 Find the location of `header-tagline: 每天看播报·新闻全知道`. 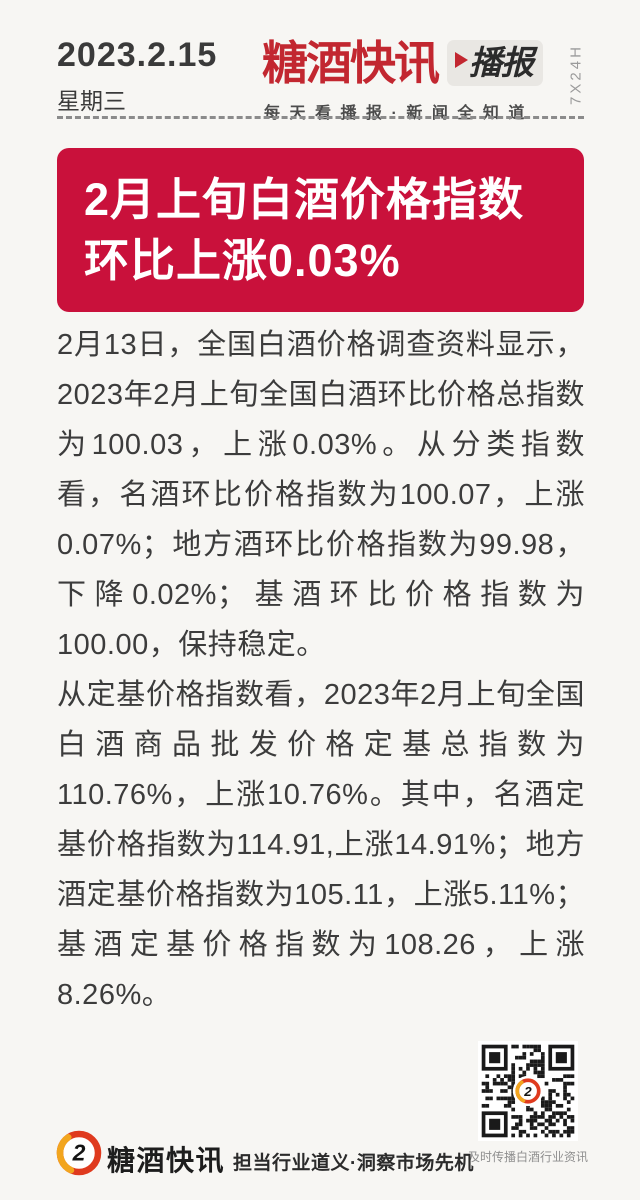

header-tagline: 每天看播报·新闻全知道 is located at coordinates (399, 113).